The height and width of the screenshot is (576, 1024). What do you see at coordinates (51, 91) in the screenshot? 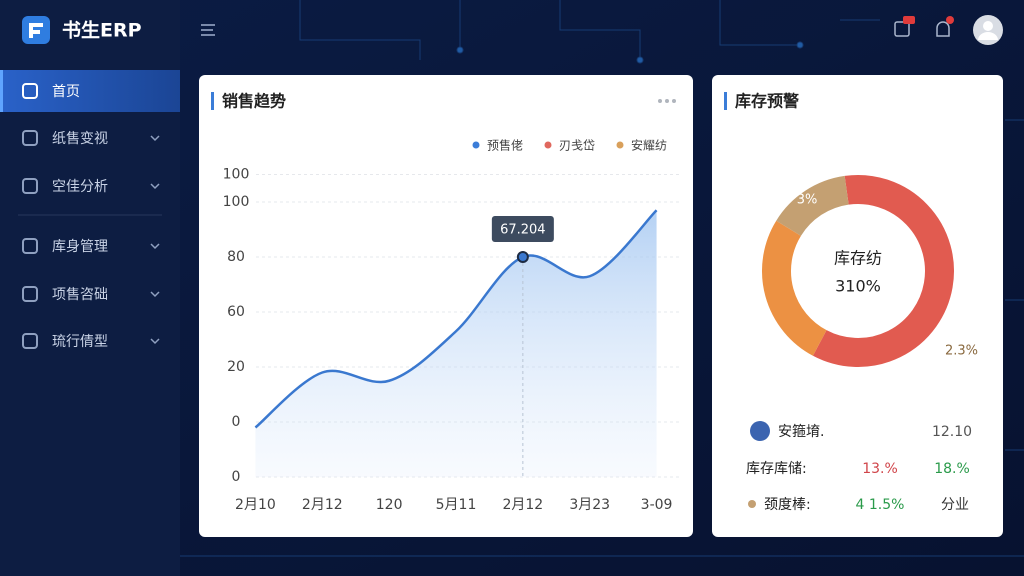
I see `menu-item: 首页` at bounding box center [51, 91].